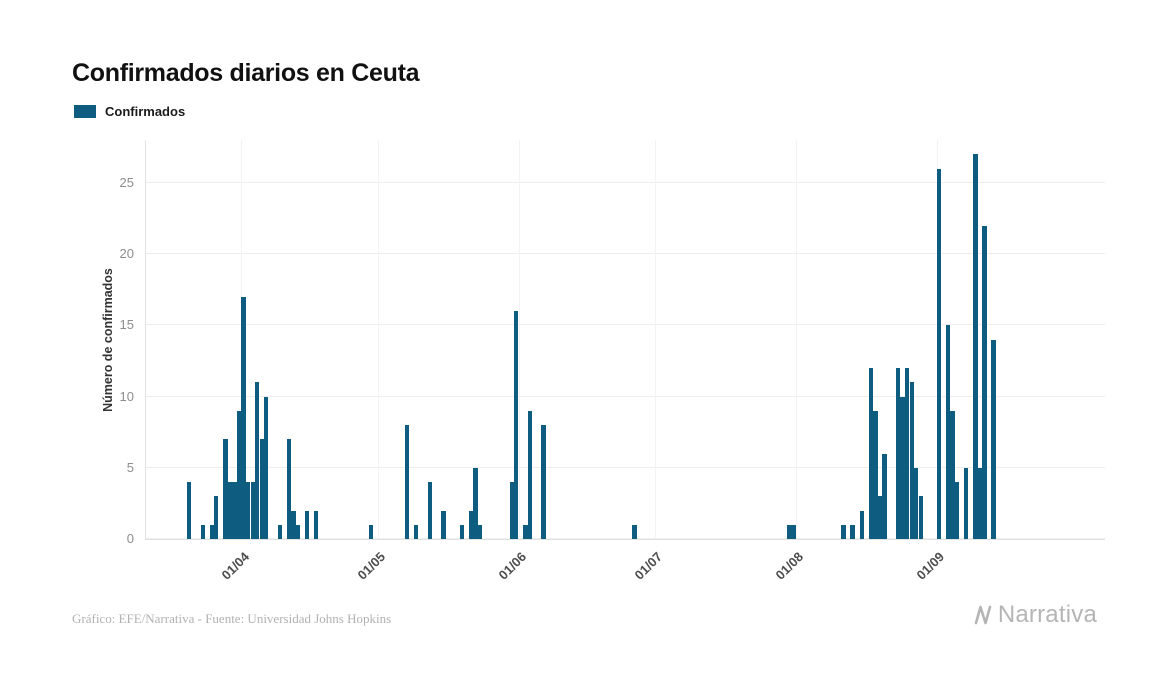  I want to click on y-tick-label: 5, so click(130, 467).